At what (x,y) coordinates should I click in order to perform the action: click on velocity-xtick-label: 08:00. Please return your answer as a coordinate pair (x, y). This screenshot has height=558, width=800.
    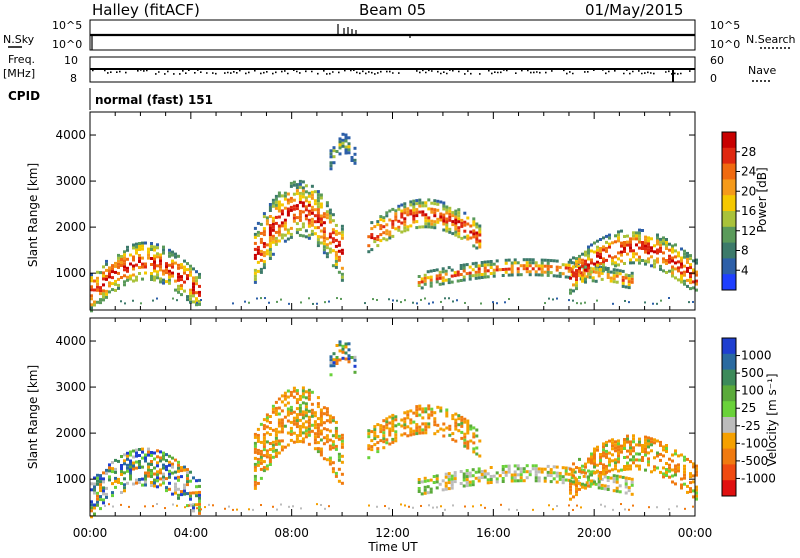
    Looking at the image, I should click on (291, 533).